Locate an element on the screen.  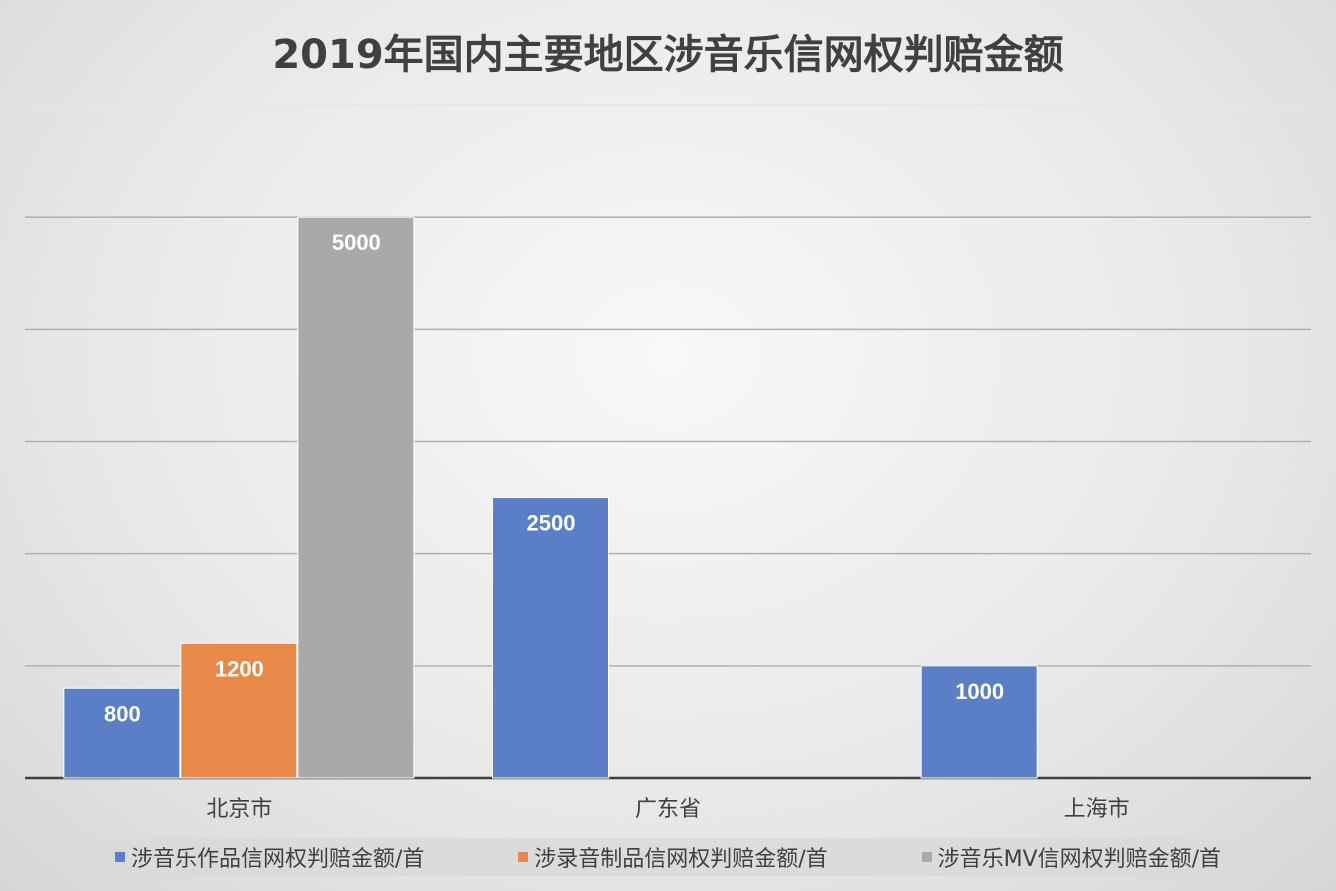
data-label: 5000 is located at coordinates (356, 242).